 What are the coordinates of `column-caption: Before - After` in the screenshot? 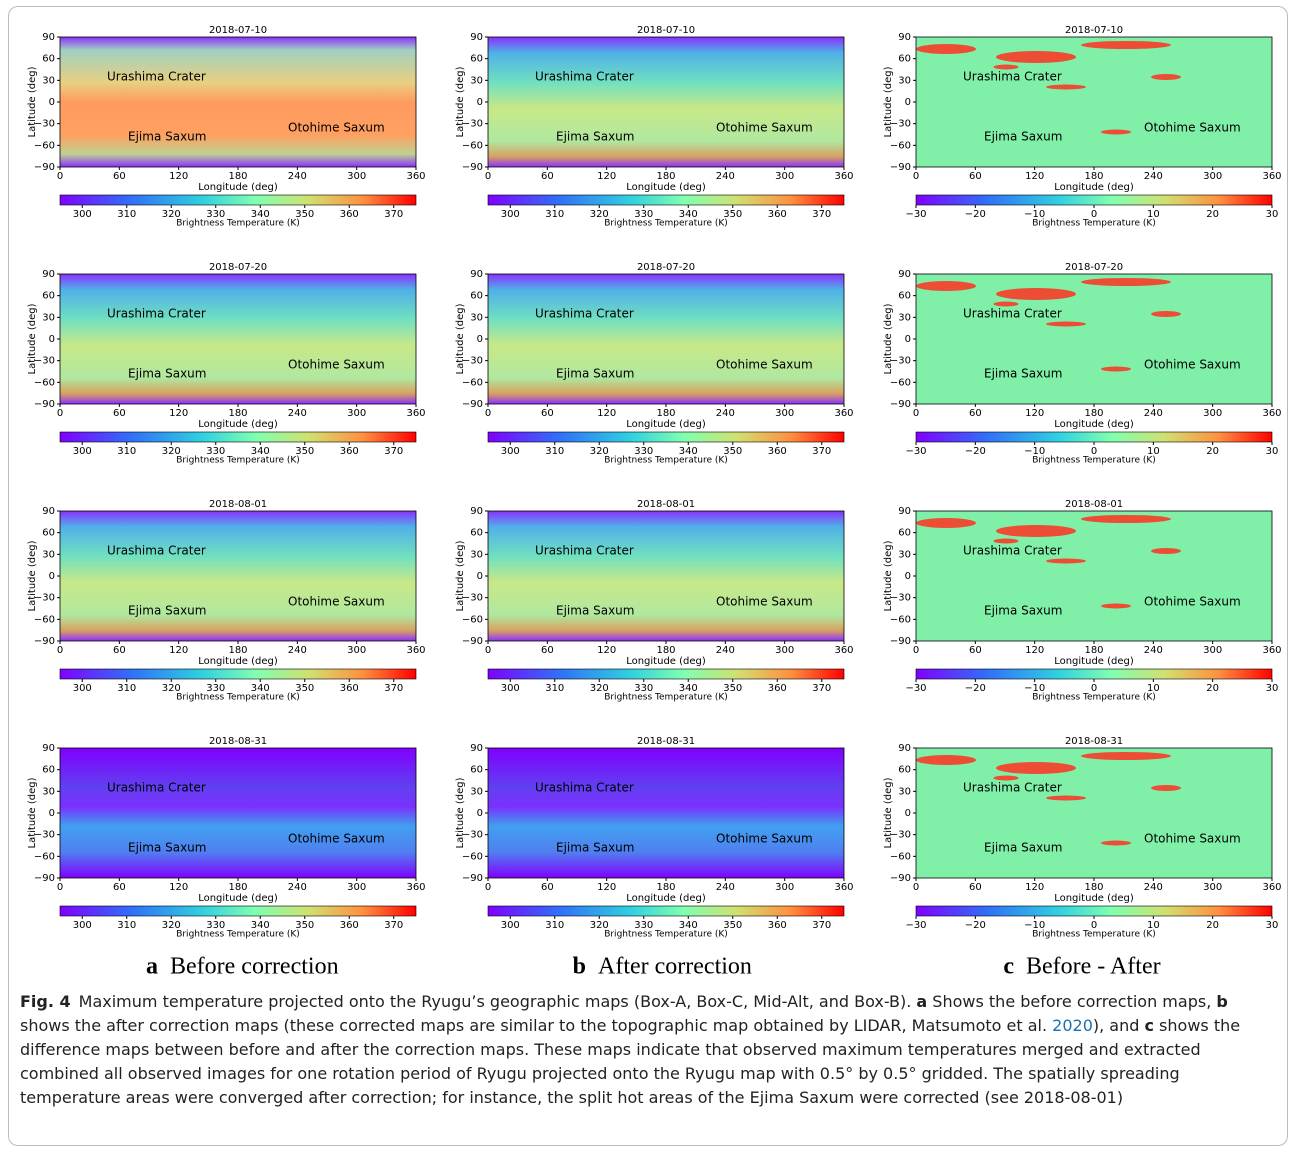 It's located at (1093, 967).